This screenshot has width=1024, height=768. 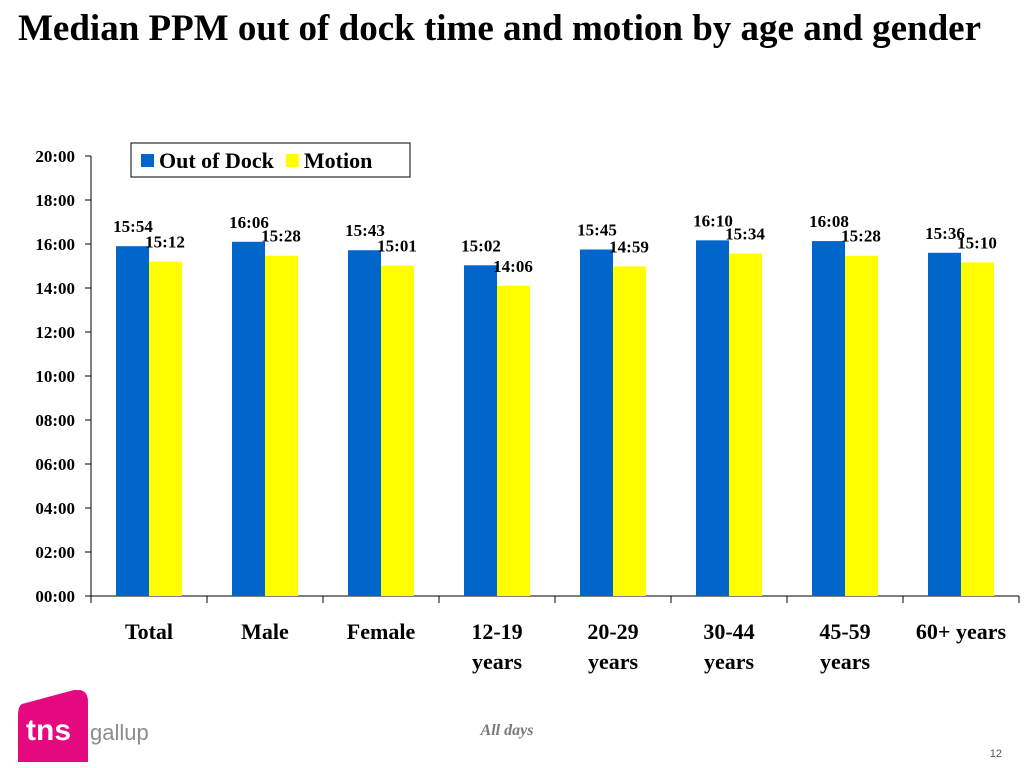 What do you see at coordinates (612, 631) in the screenshot?
I see `category-label: 20-29` at bounding box center [612, 631].